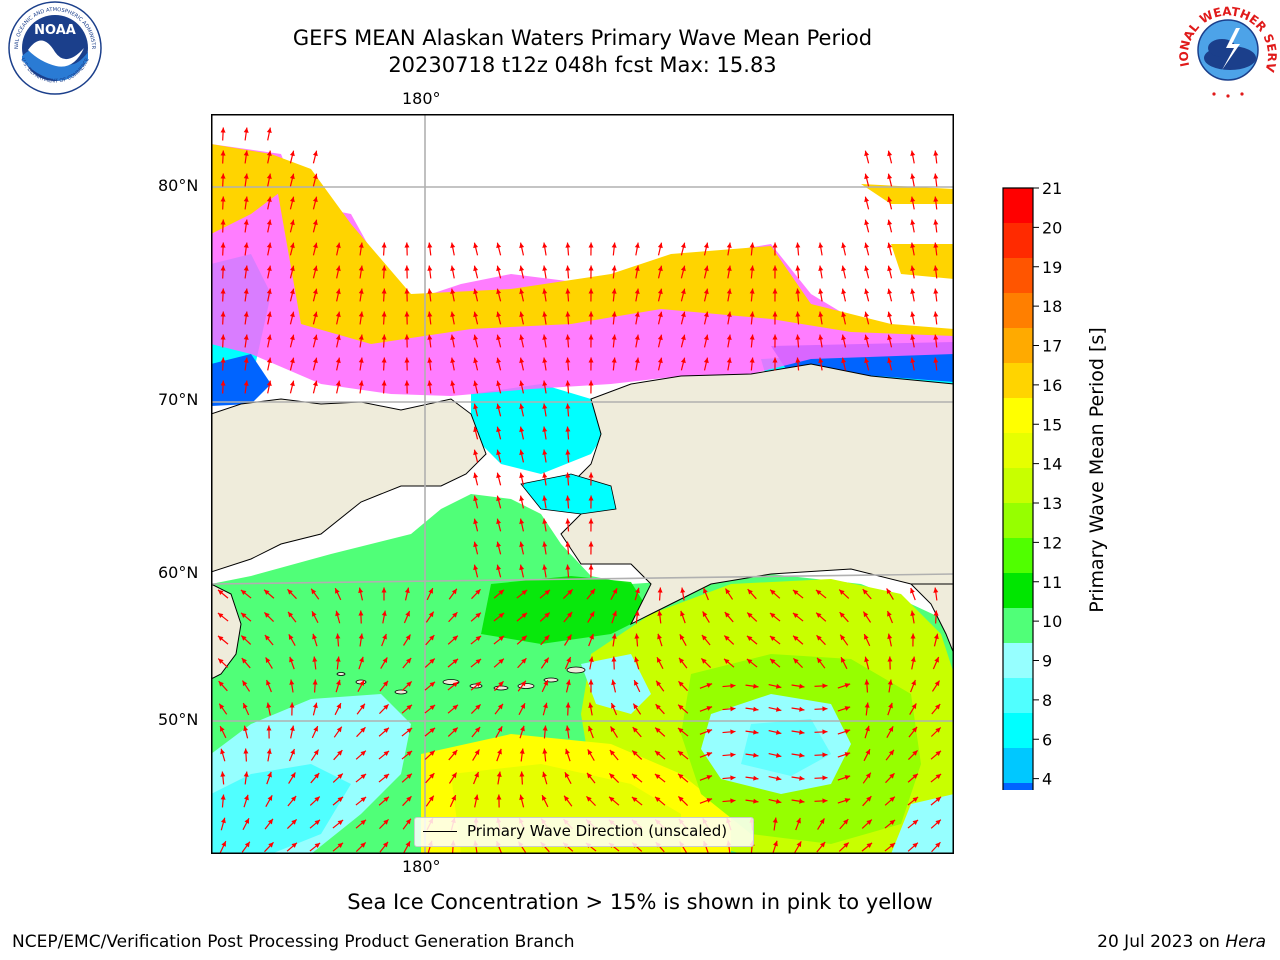 Image resolution: width=1280 pixels, height=960 pixels. I want to click on land-siberia, so click(349, 485).